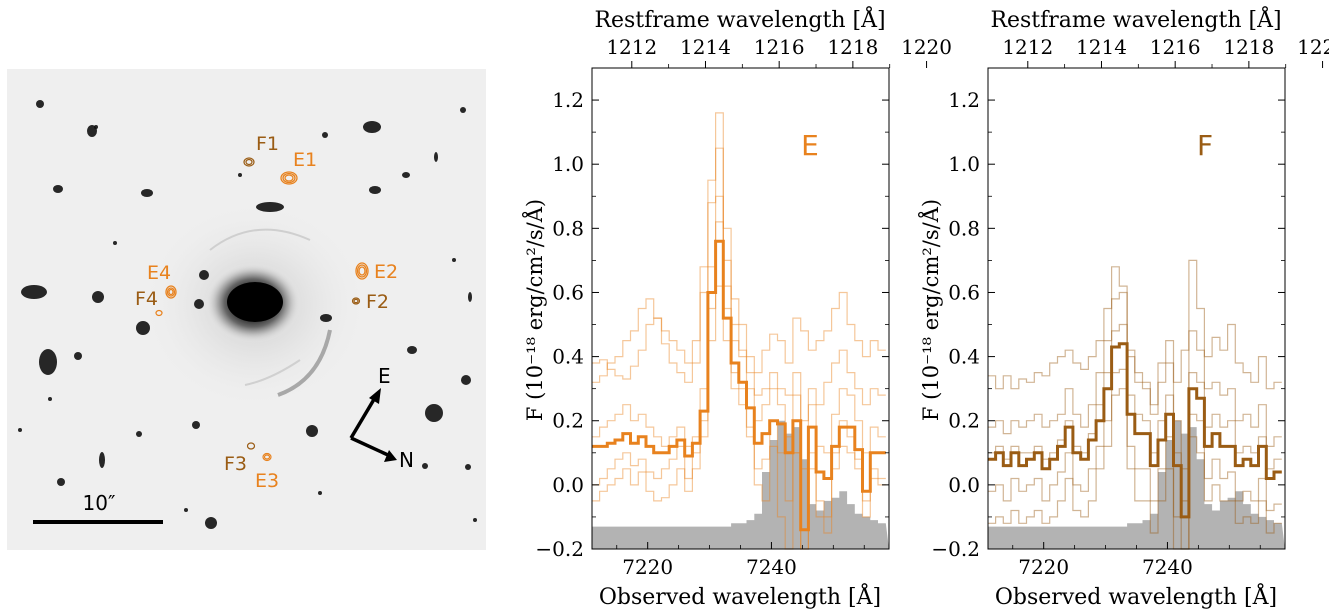 The height and width of the screenshot is (615, 1329). I want to click on individual-spectrum-e4, so click(739, 417).